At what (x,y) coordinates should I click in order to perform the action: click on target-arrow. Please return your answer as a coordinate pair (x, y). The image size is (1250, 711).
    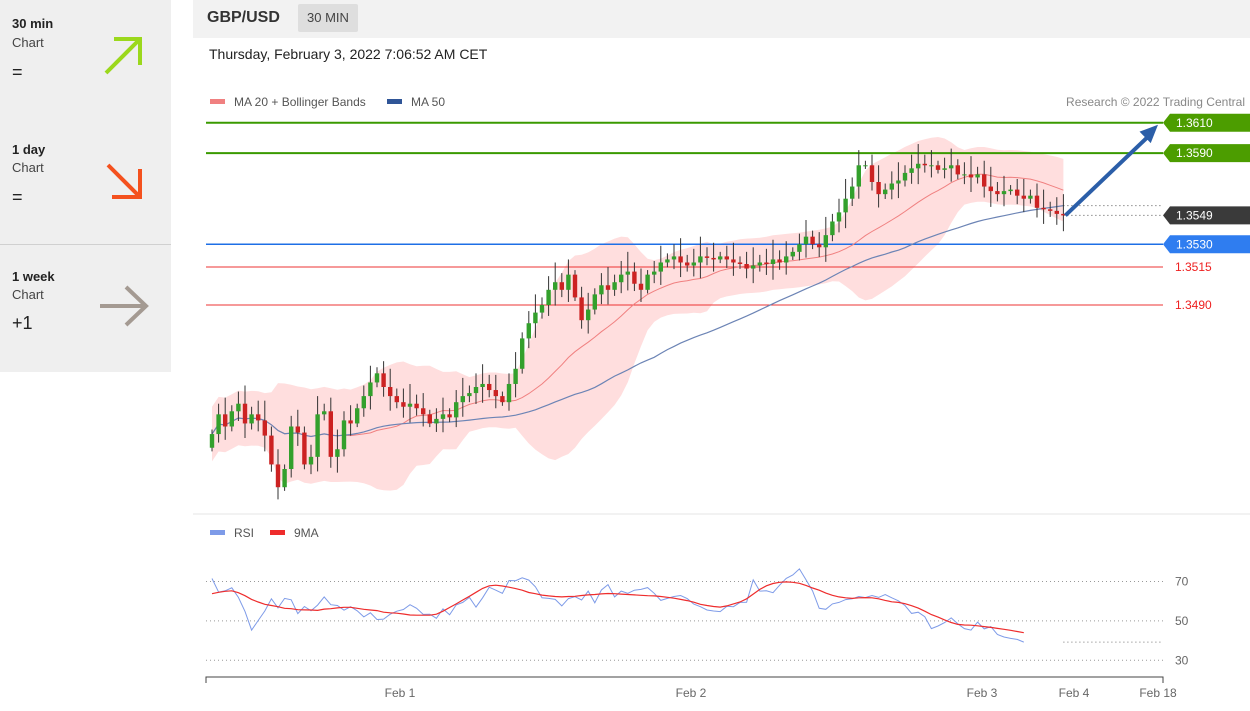
    Looking at the image, I should click on (1111, 170).